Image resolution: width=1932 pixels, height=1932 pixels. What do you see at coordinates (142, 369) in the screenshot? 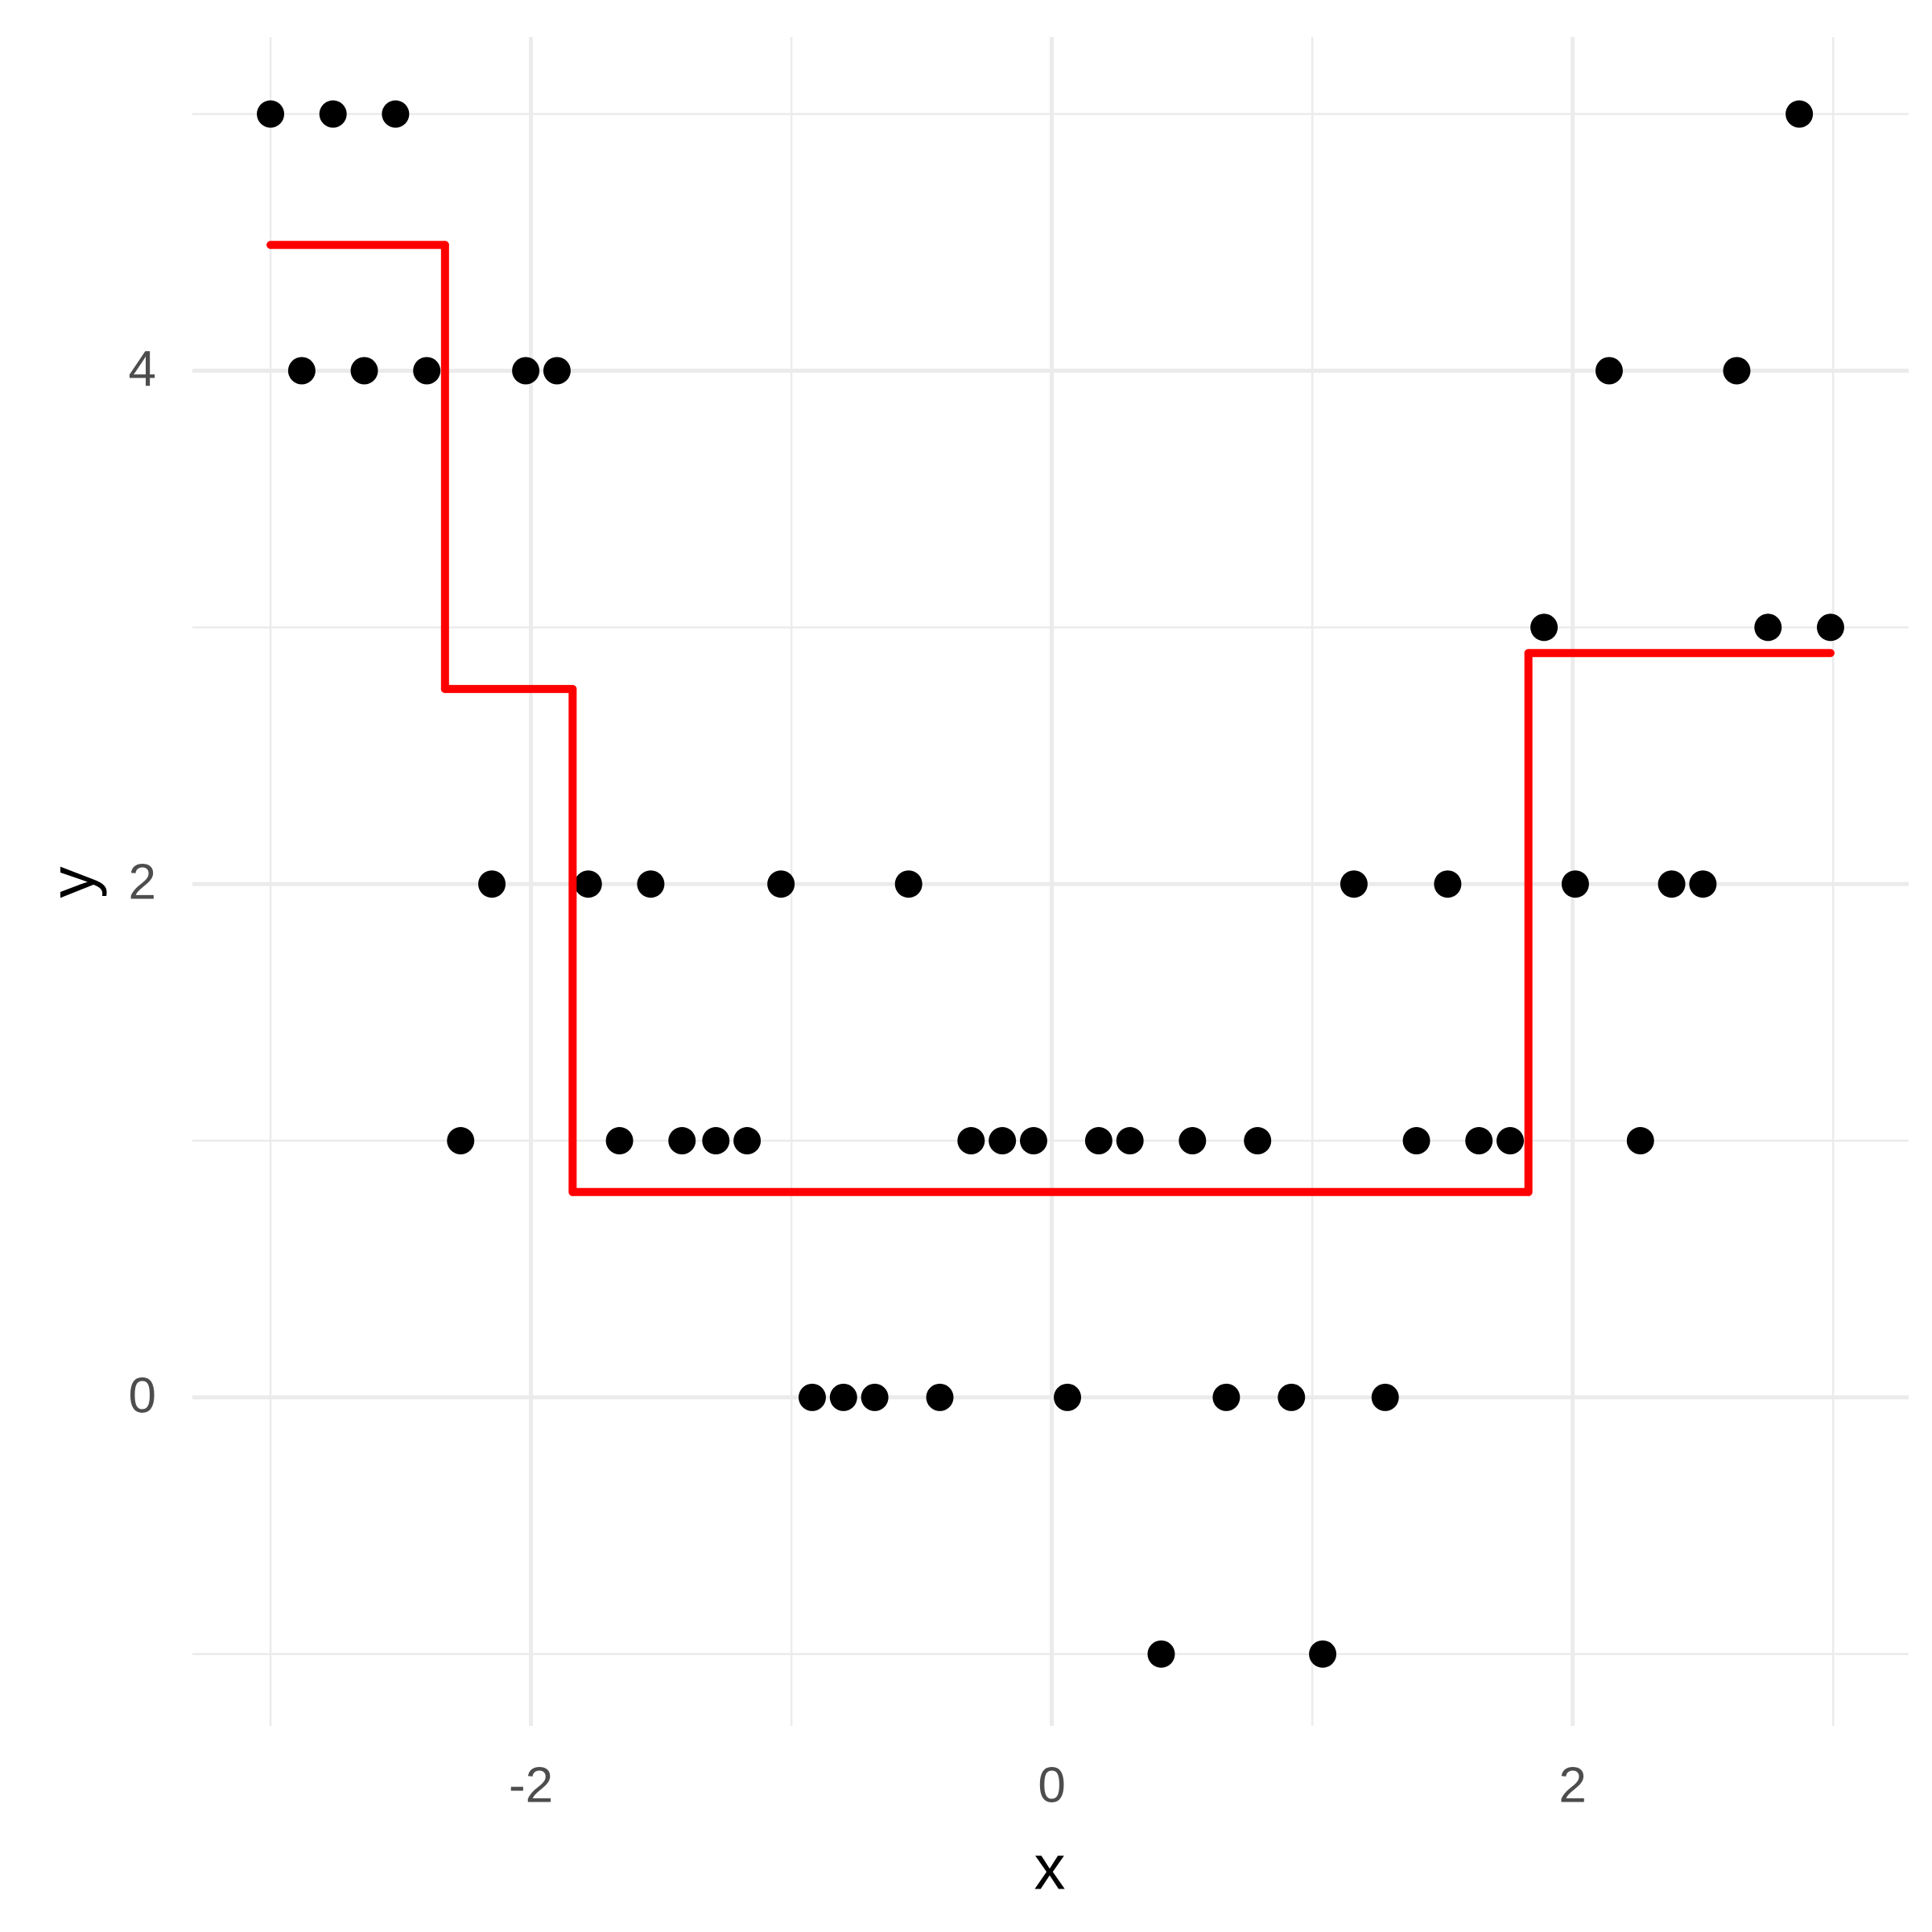
I see `y-tick-label: 4` at bounding box center [142, 369].